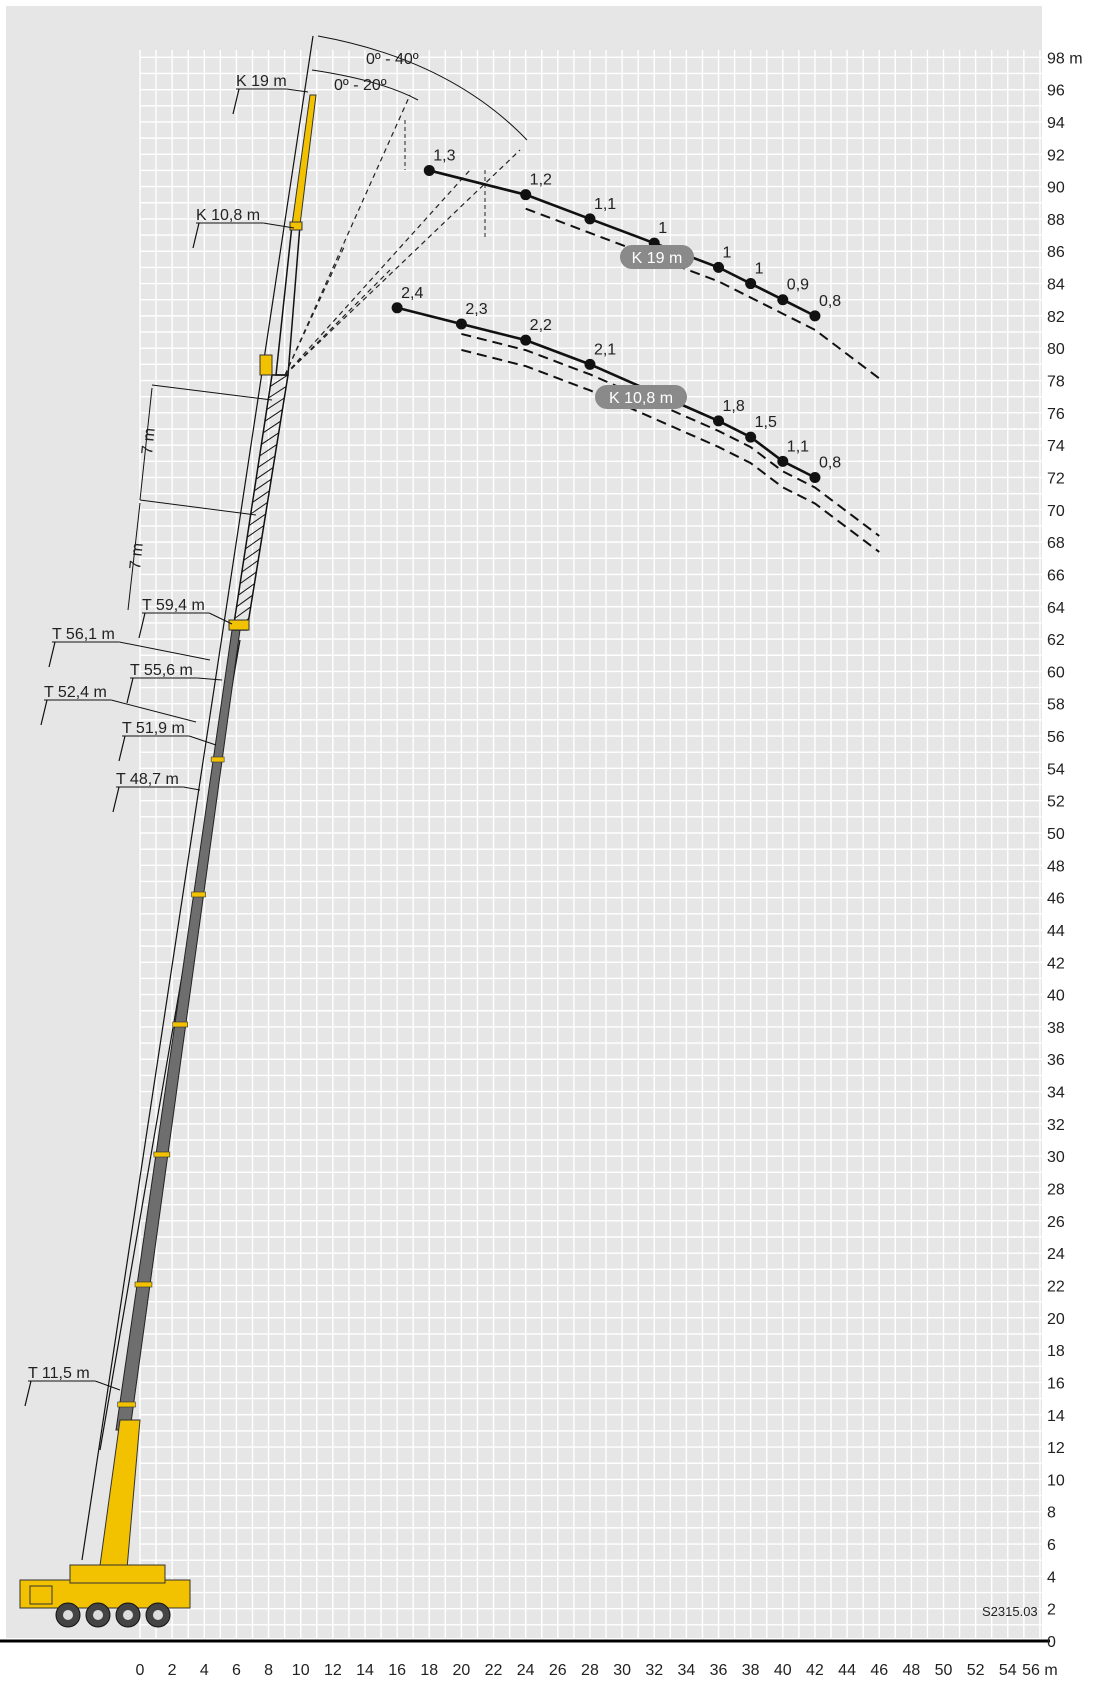 This screenshot has height=1684, width=1116. I want to click on angle-inner-label: 0º - 20º, so click(360, 85).